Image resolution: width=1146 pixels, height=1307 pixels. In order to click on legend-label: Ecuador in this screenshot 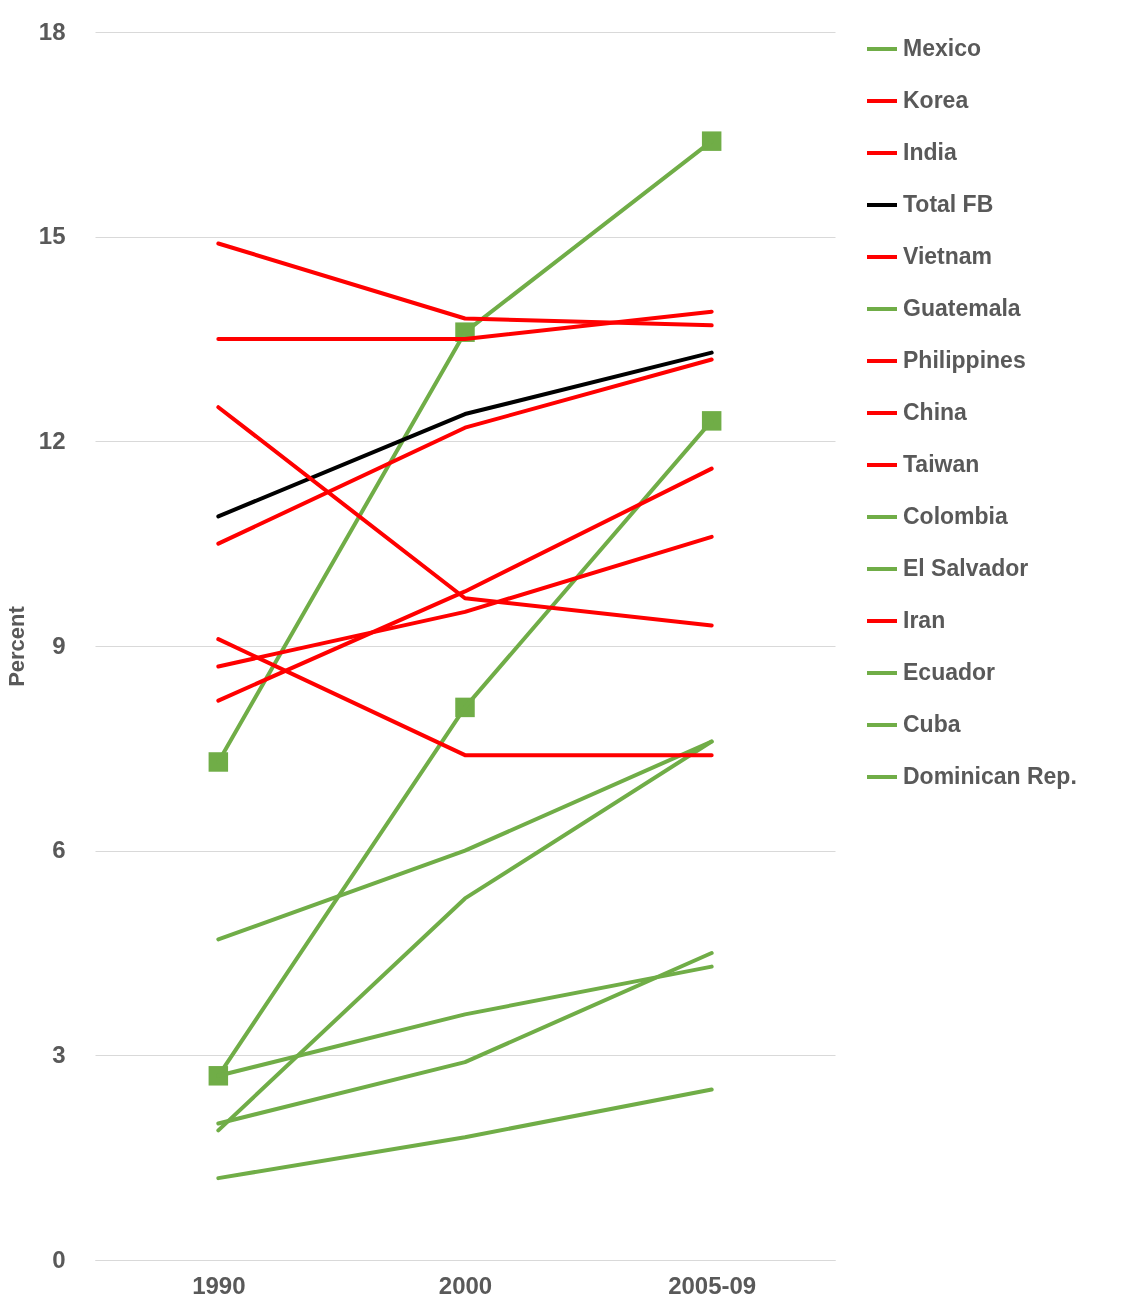, I will do `click(949, 672)`.